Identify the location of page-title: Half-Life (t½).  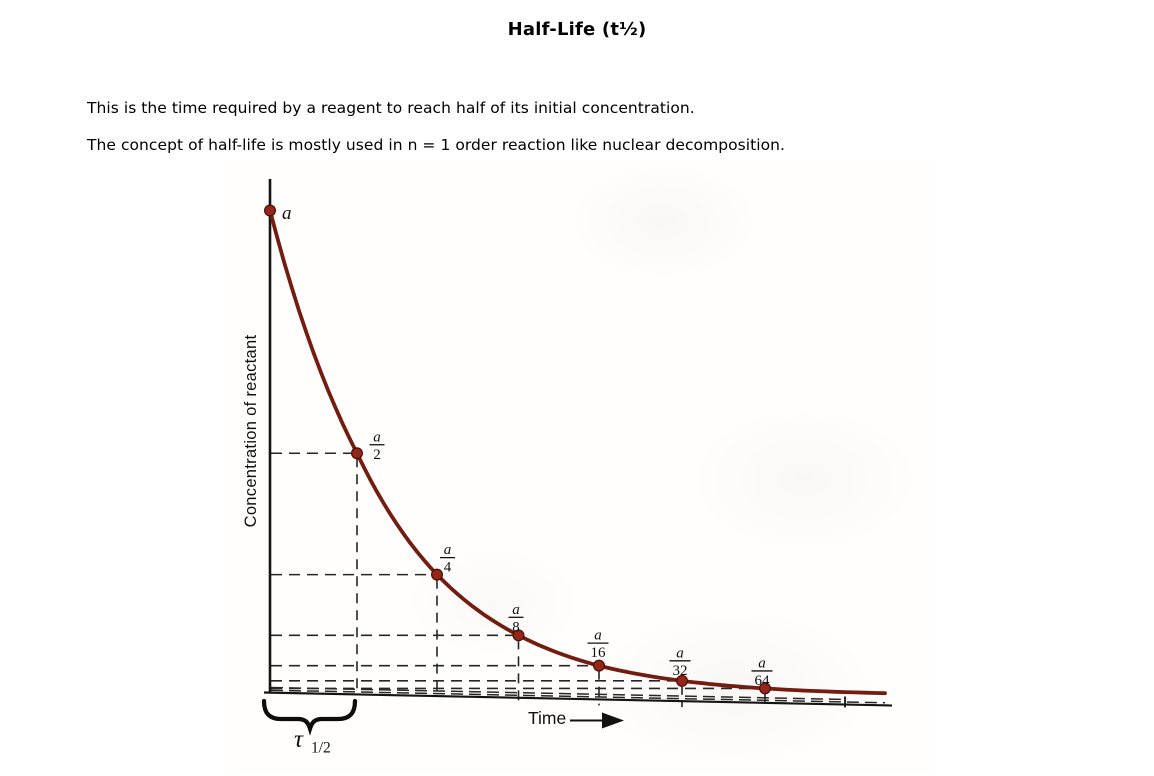
(577, 29).